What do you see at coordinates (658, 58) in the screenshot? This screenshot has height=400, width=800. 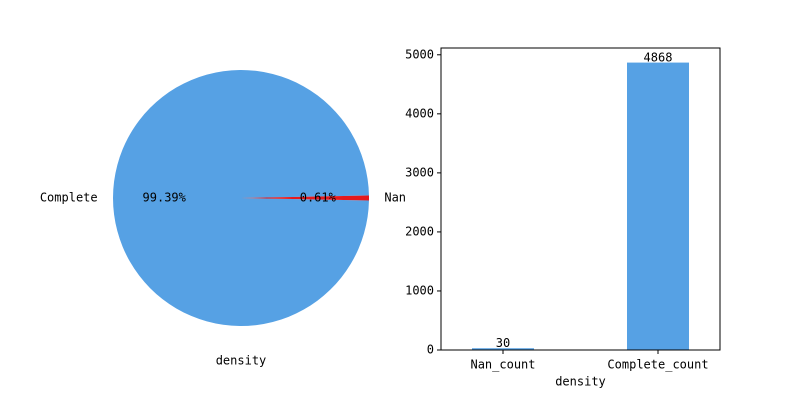 I see `bar-value-label: 4868` at bounding box center [658, 58].